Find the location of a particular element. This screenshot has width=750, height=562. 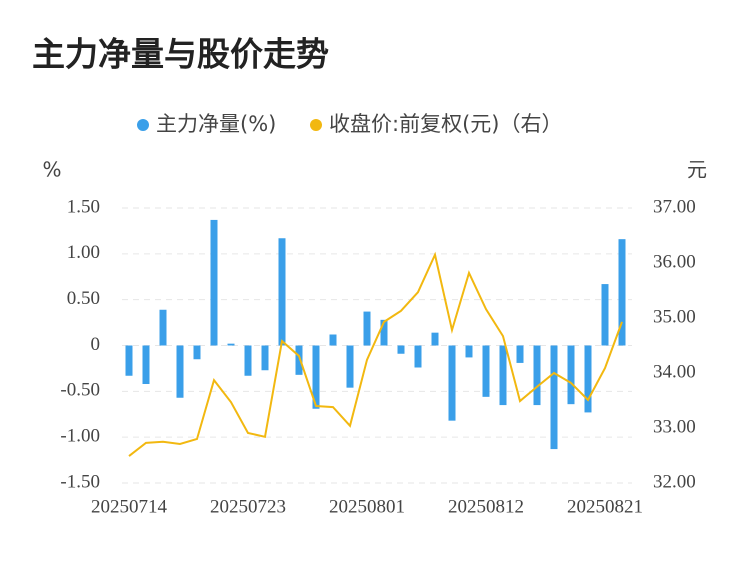

y-tick-label: 0.50 is located at coordinates (83, 298).